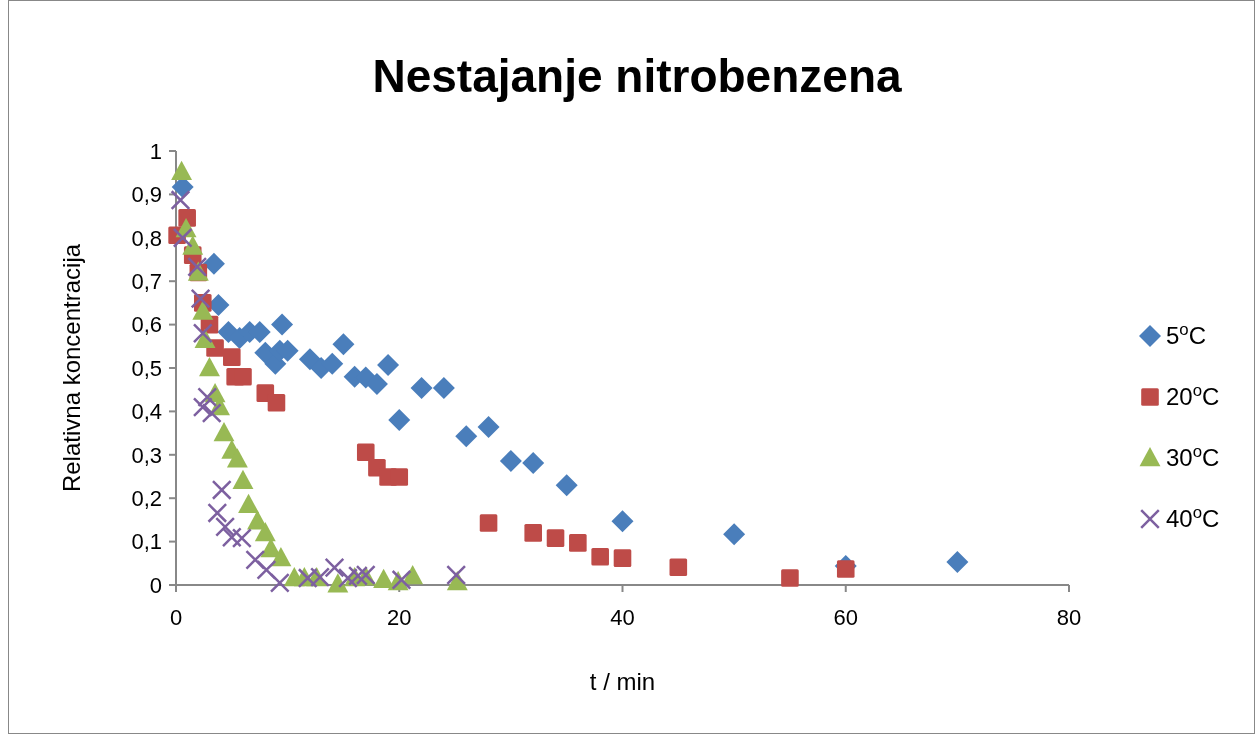 The width and height of the screenshot is (1256, 734). Describe the element at coordinates (1069, 617) in the screenshot. I see `x-tick-label: 80` at that location.